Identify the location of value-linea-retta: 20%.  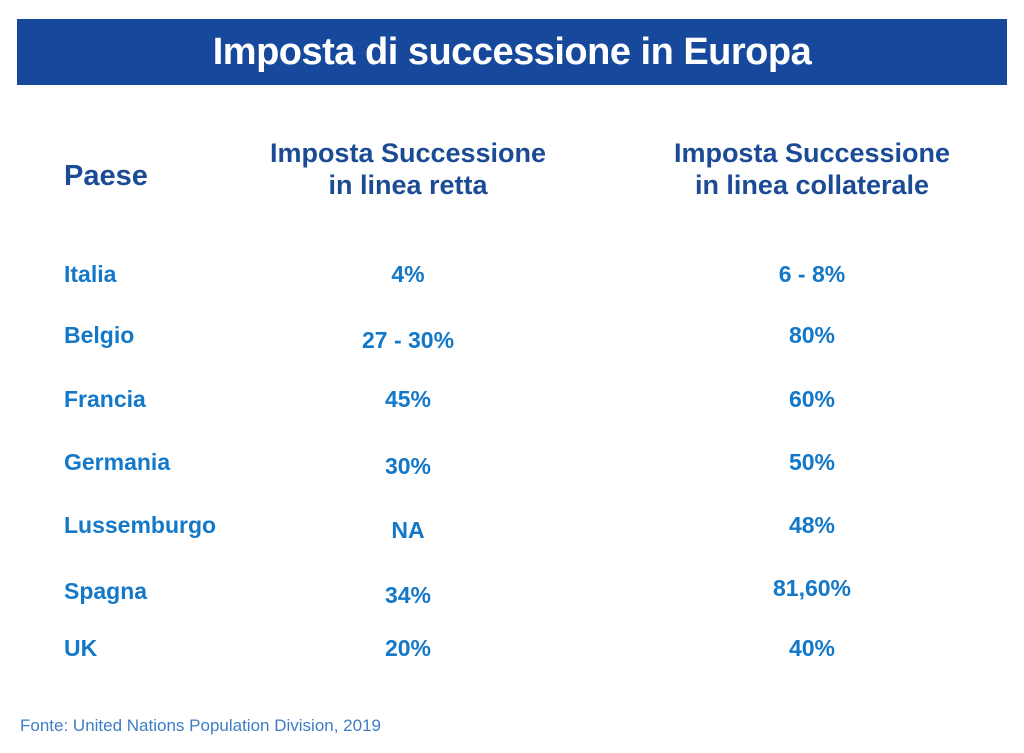
(408, 648).